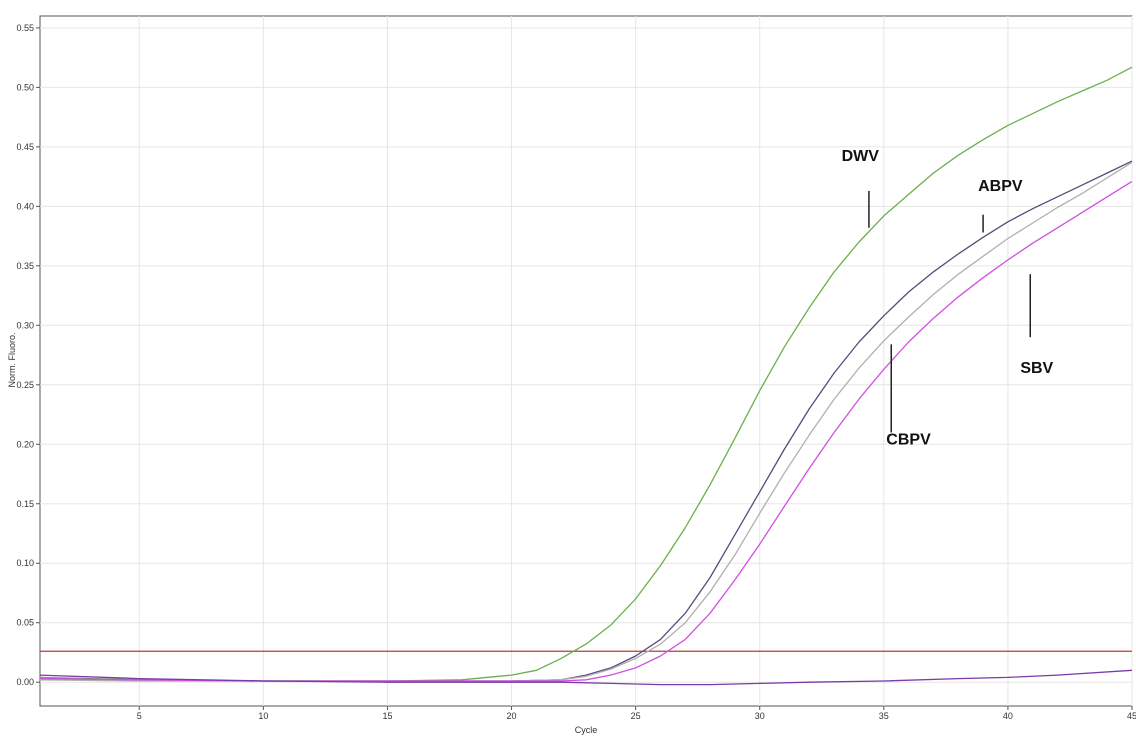 Image resolution: width=1136 pixels, height=736 pixels. I want to click on x-tick-label: 15, so click(387, 716).